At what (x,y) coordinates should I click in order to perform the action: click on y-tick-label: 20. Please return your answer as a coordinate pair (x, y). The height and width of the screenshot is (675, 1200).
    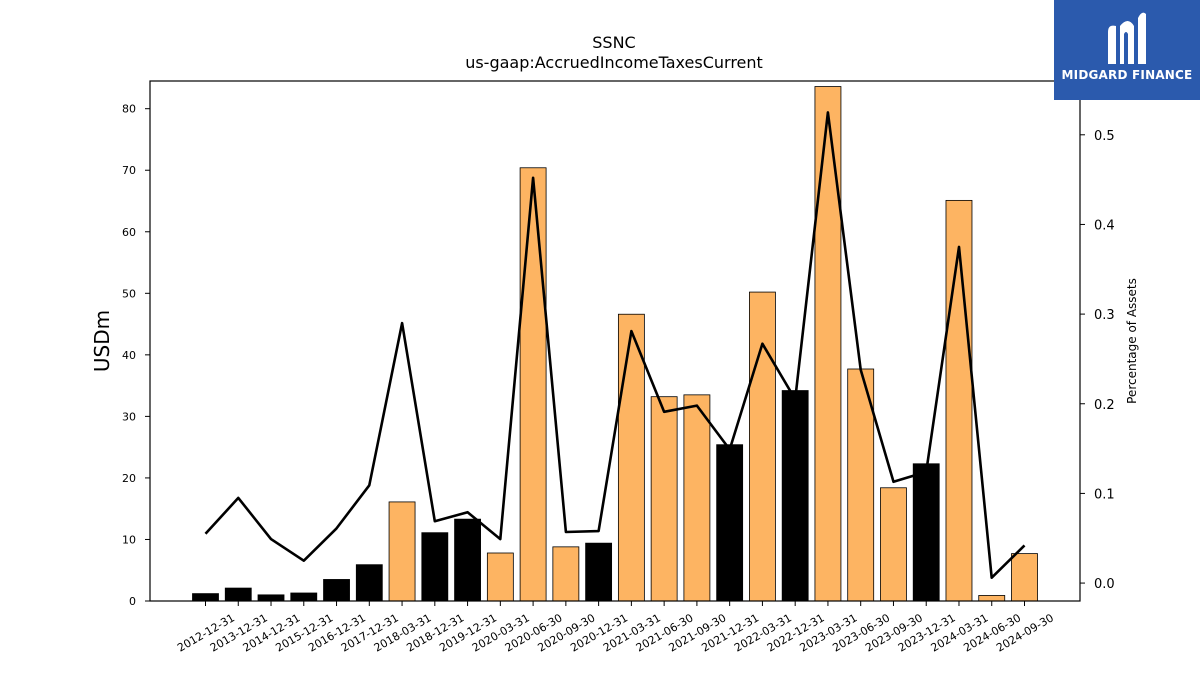
    Looking at the image, I should click on (129, 478).